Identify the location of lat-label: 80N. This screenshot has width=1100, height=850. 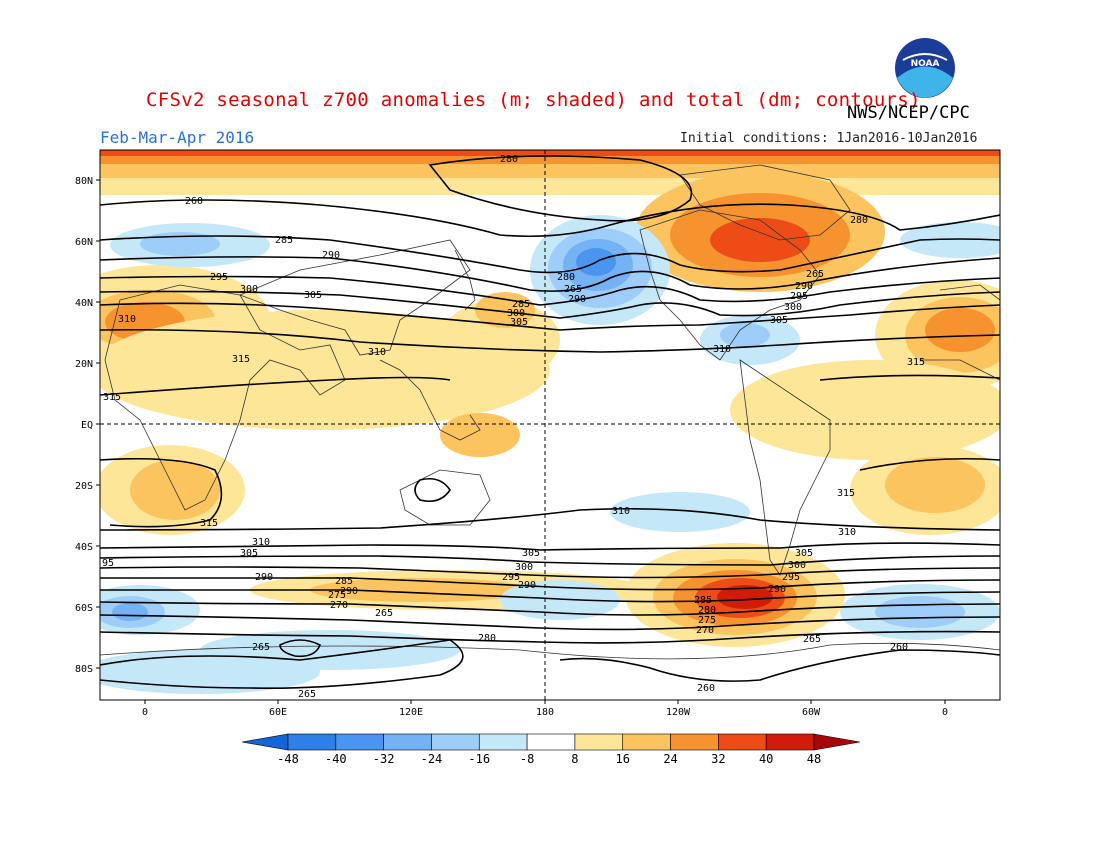
(84, 181).